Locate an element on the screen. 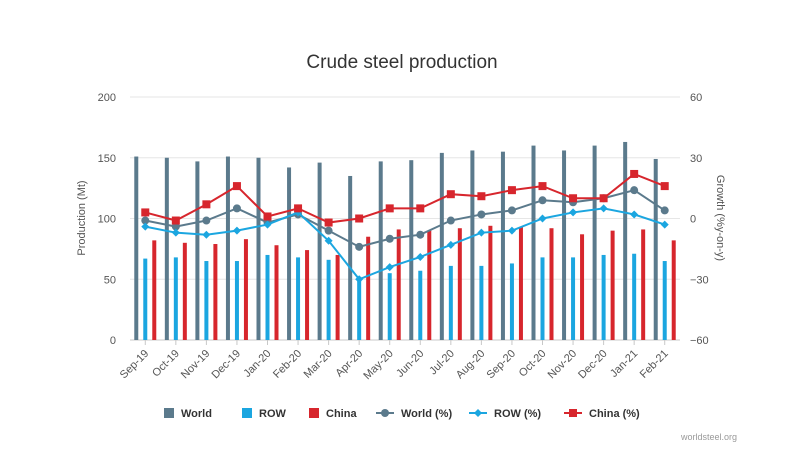 The height and width of the screenshot is (456, 790). legend-item-world: World is located at coordinates (188, 414).